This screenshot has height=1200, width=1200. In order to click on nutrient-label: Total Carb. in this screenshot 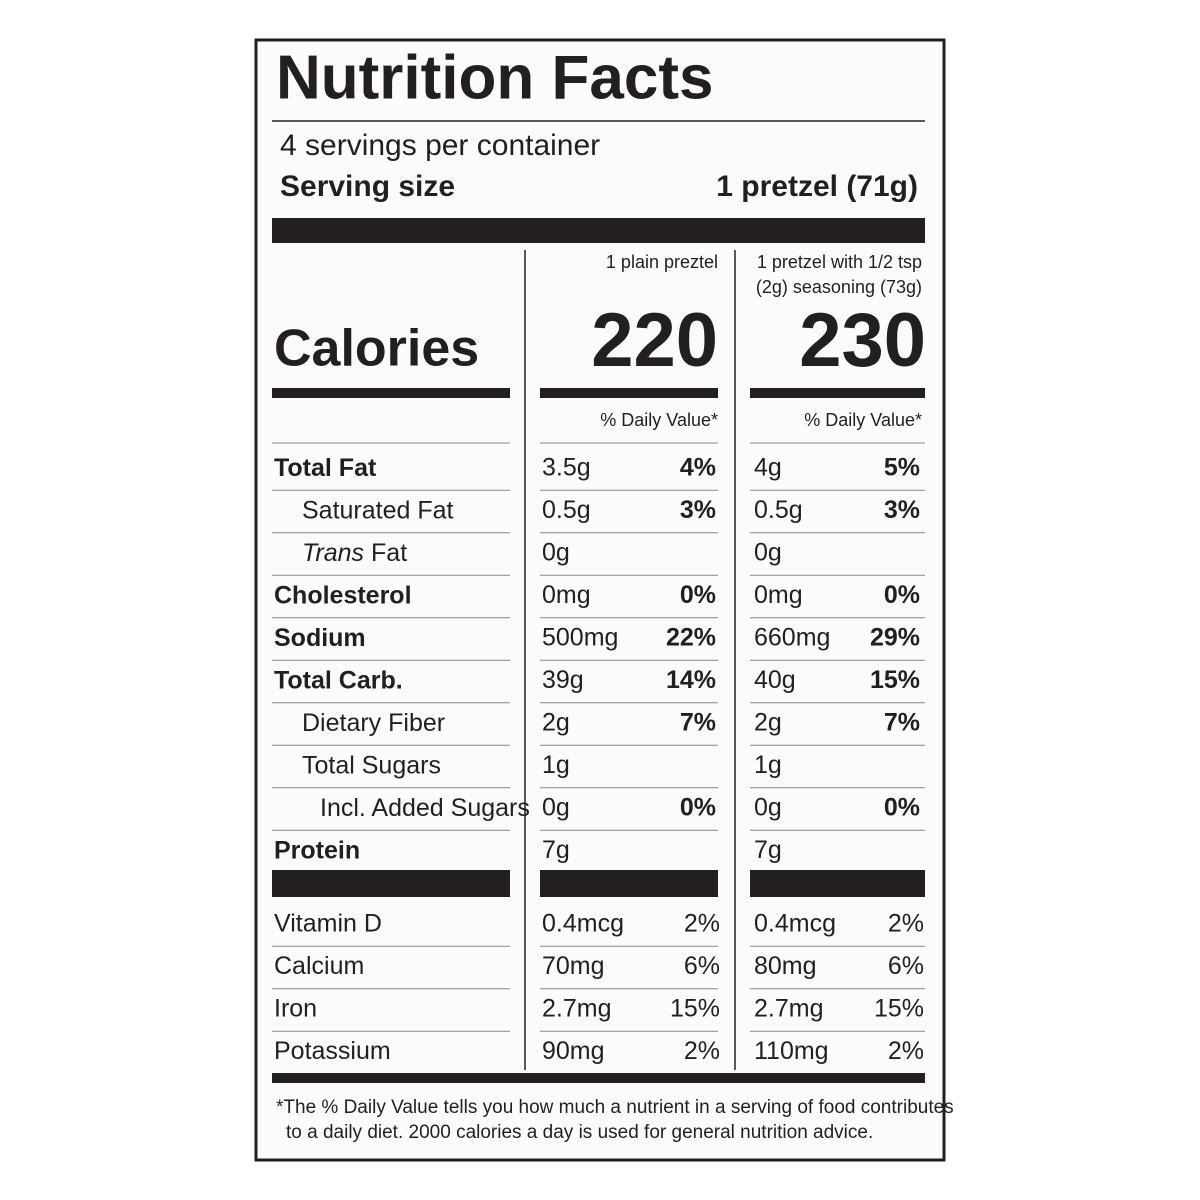, I will do `click(338, 680)`.